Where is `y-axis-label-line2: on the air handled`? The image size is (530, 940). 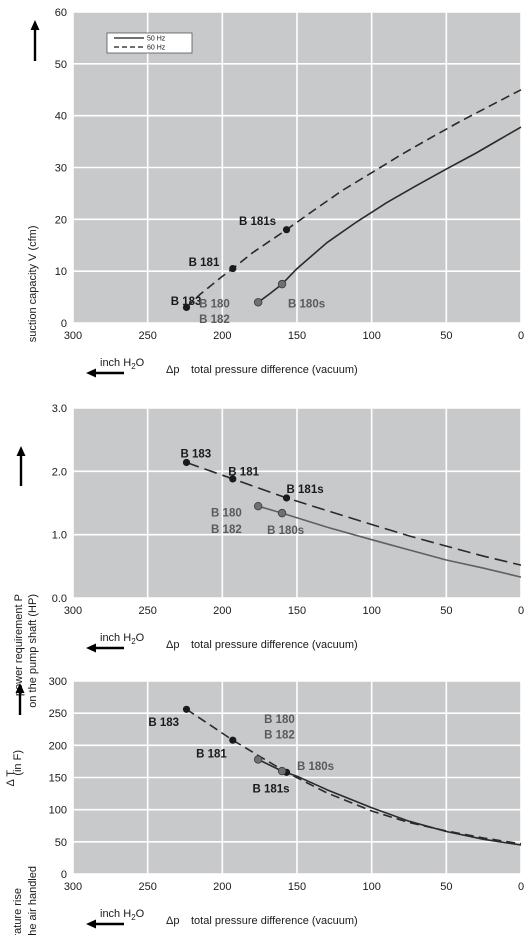
y-axis-label-line2: on the air handled is located at coordinates (33, 900).